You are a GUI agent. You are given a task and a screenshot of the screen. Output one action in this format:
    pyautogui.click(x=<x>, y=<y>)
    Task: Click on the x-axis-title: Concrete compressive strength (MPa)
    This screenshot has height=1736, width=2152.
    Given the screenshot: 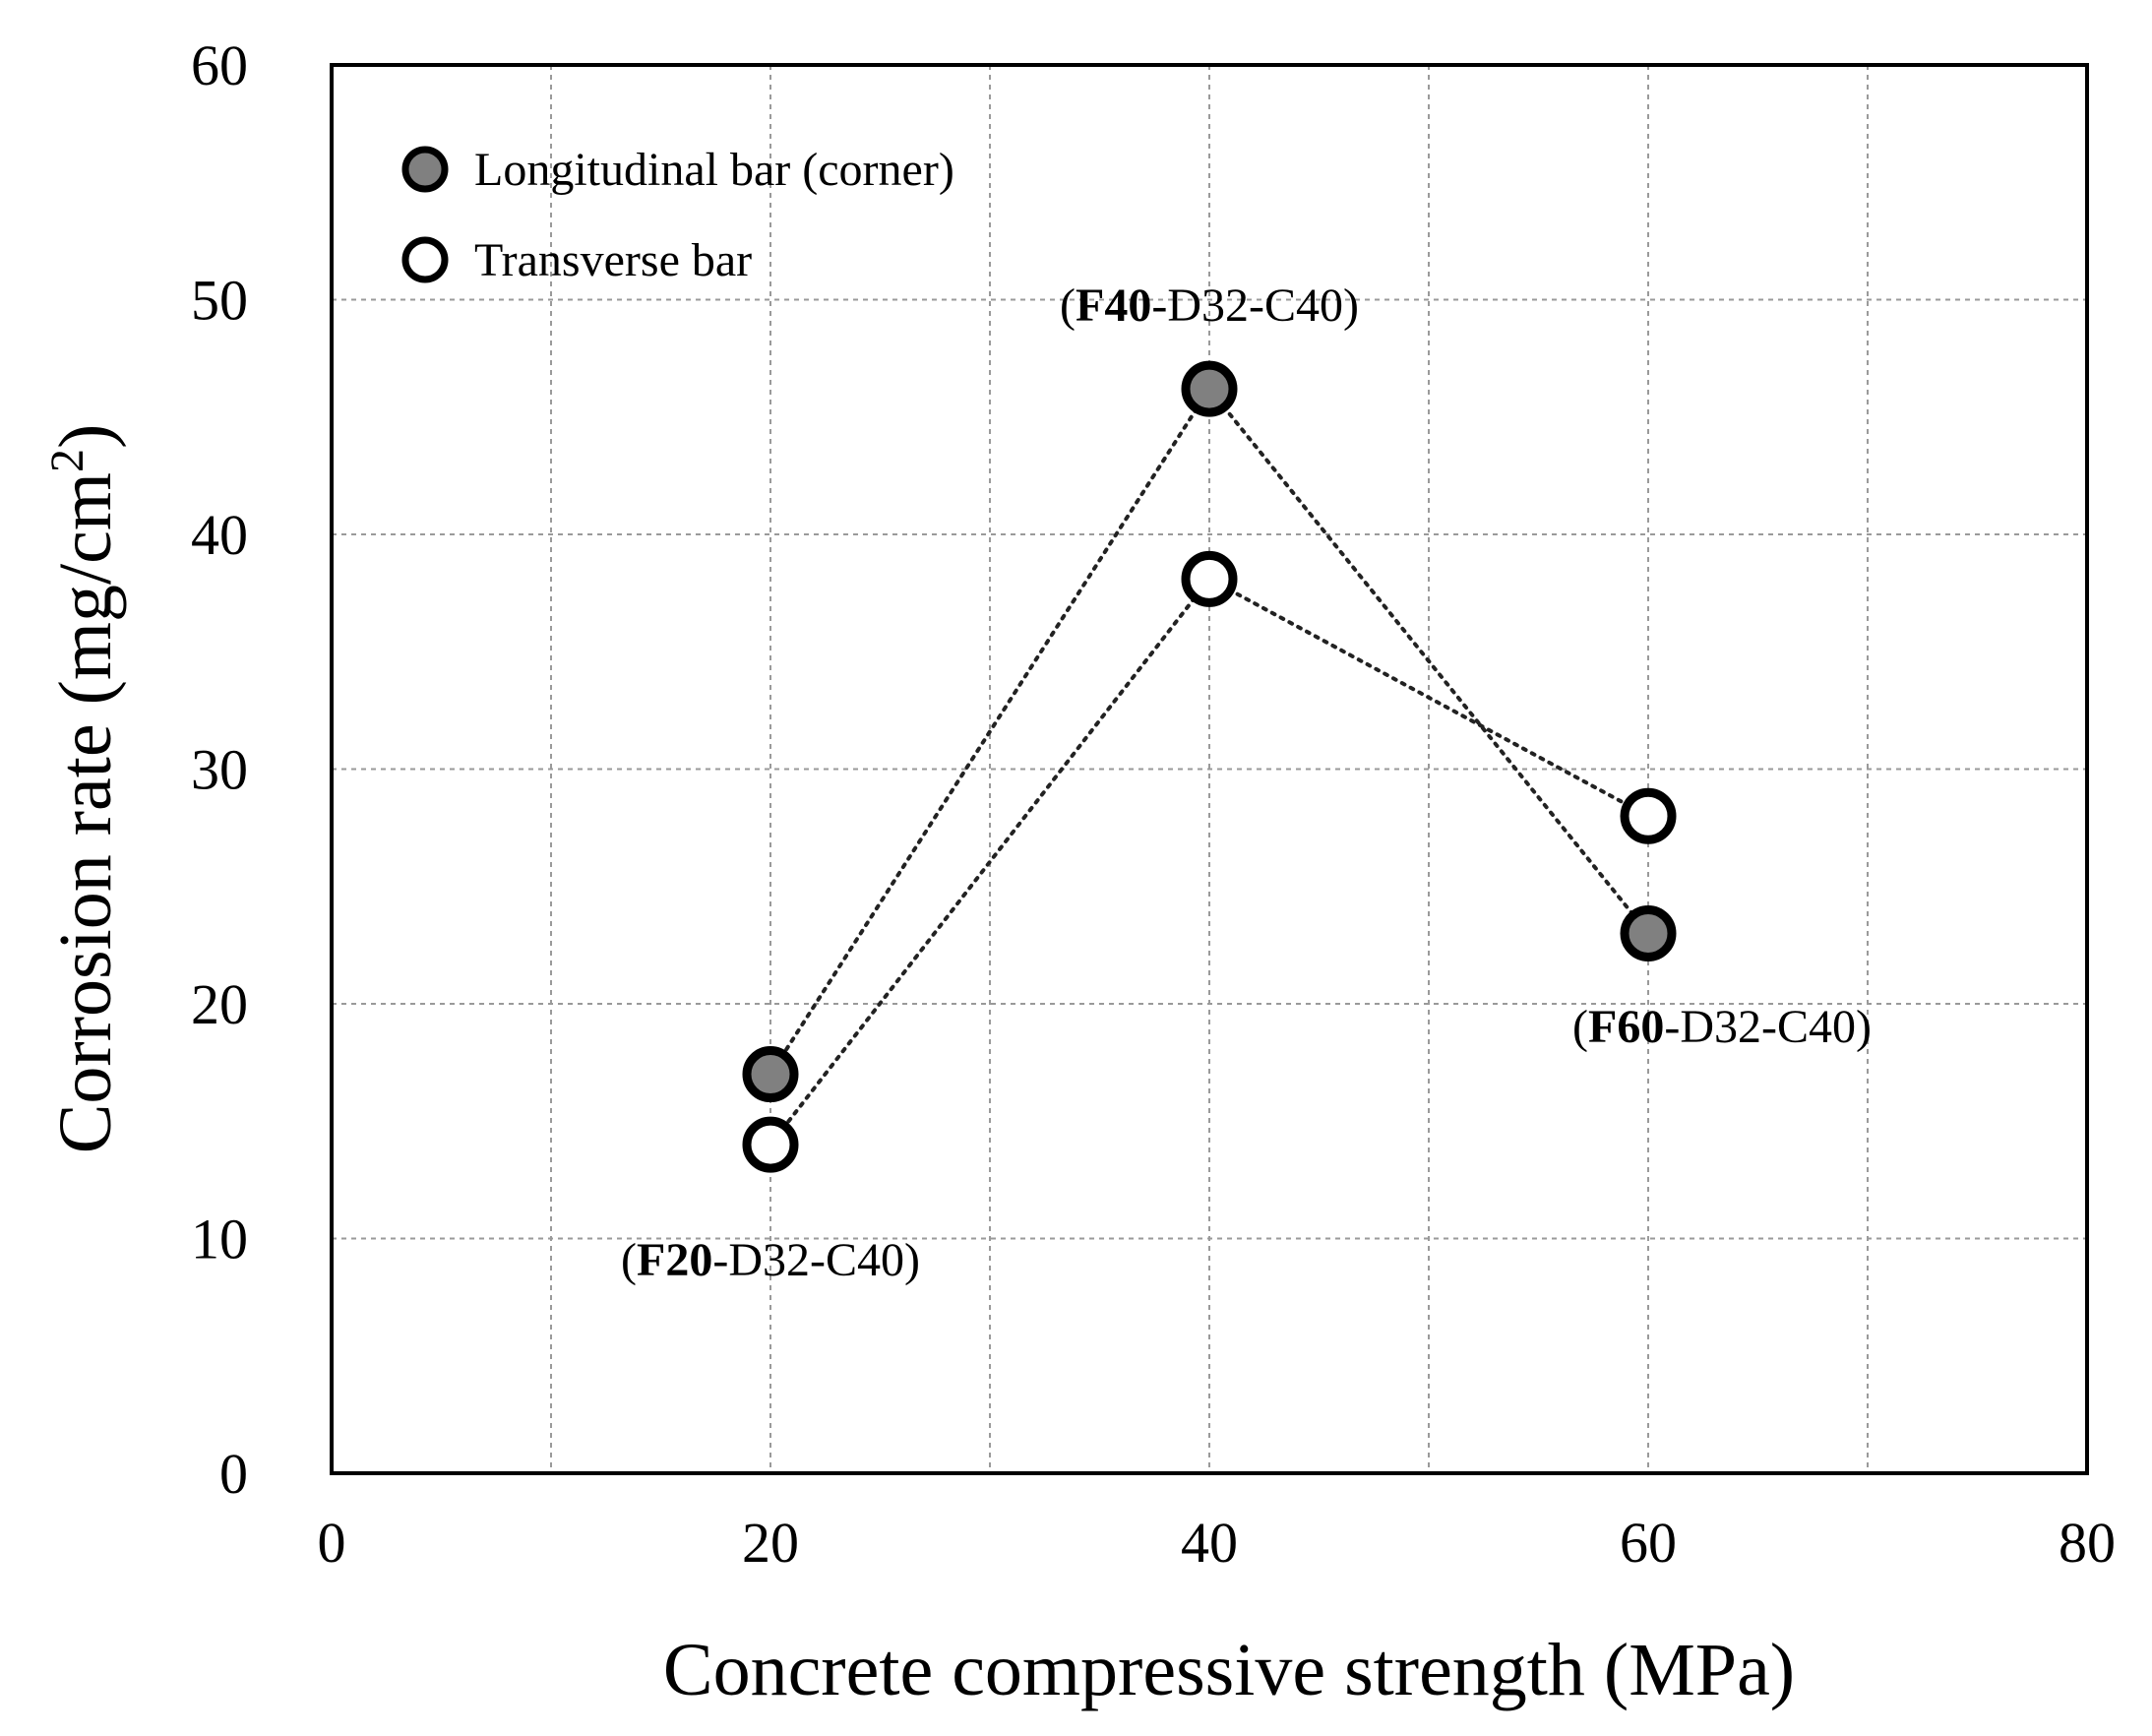 What is the action you would take?
    pyautogui.click(x=1229, y=1670)
    